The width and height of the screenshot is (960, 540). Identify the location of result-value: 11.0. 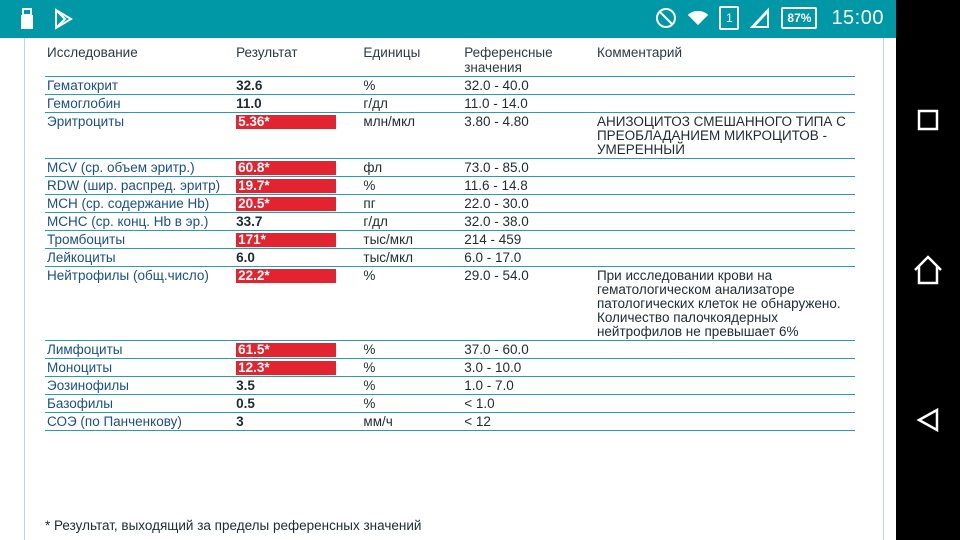
(249, 103).